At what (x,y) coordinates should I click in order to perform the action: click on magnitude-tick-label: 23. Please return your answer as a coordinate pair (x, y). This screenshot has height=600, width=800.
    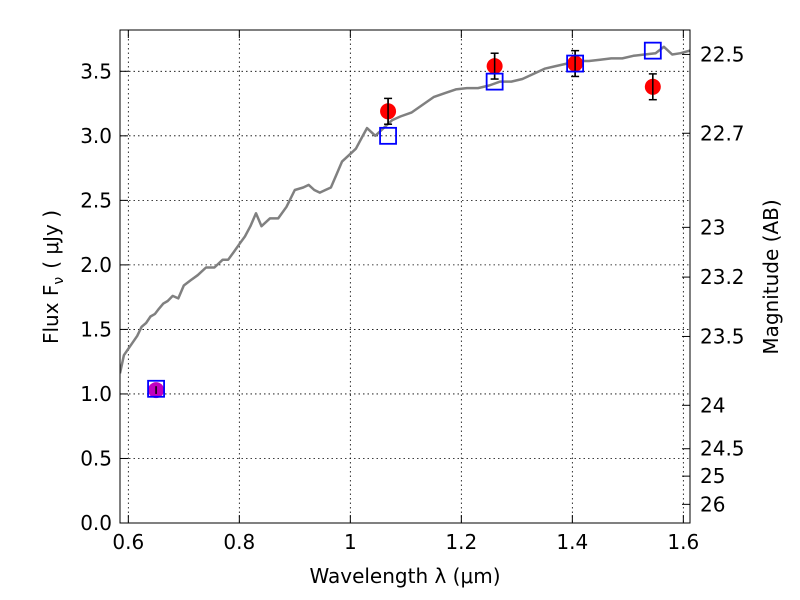
    Looking at the image, I should click on (712, 227).